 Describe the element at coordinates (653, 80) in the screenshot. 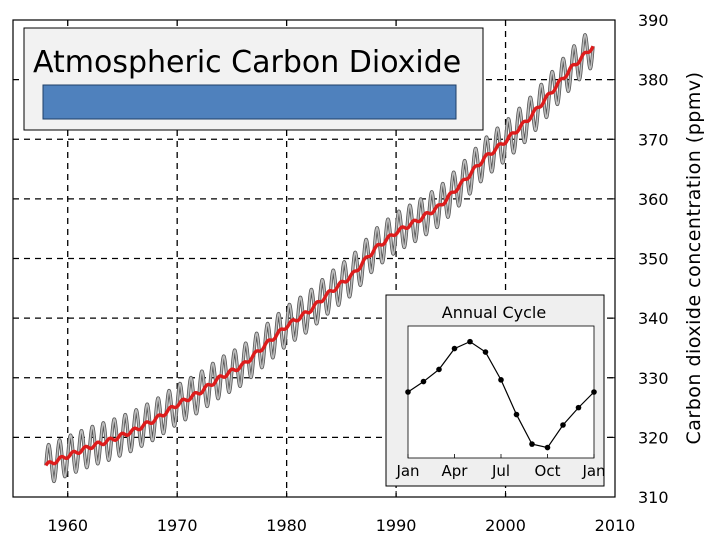

I see `y-tick-label: 380` at that location.